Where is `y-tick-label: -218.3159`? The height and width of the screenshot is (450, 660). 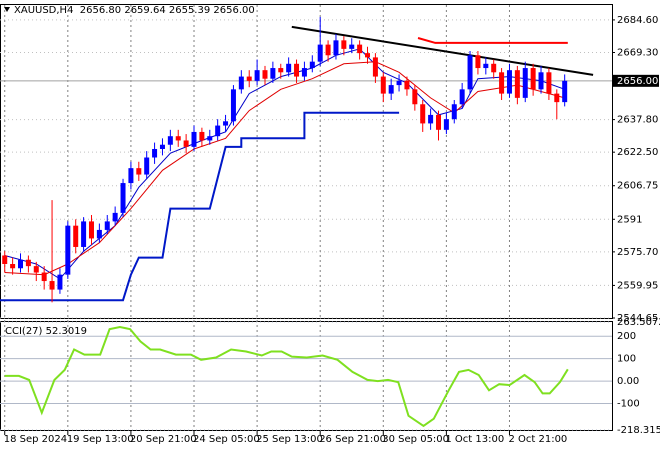 y-tick-label: -218.3159 is located at coordinates (638, 430).